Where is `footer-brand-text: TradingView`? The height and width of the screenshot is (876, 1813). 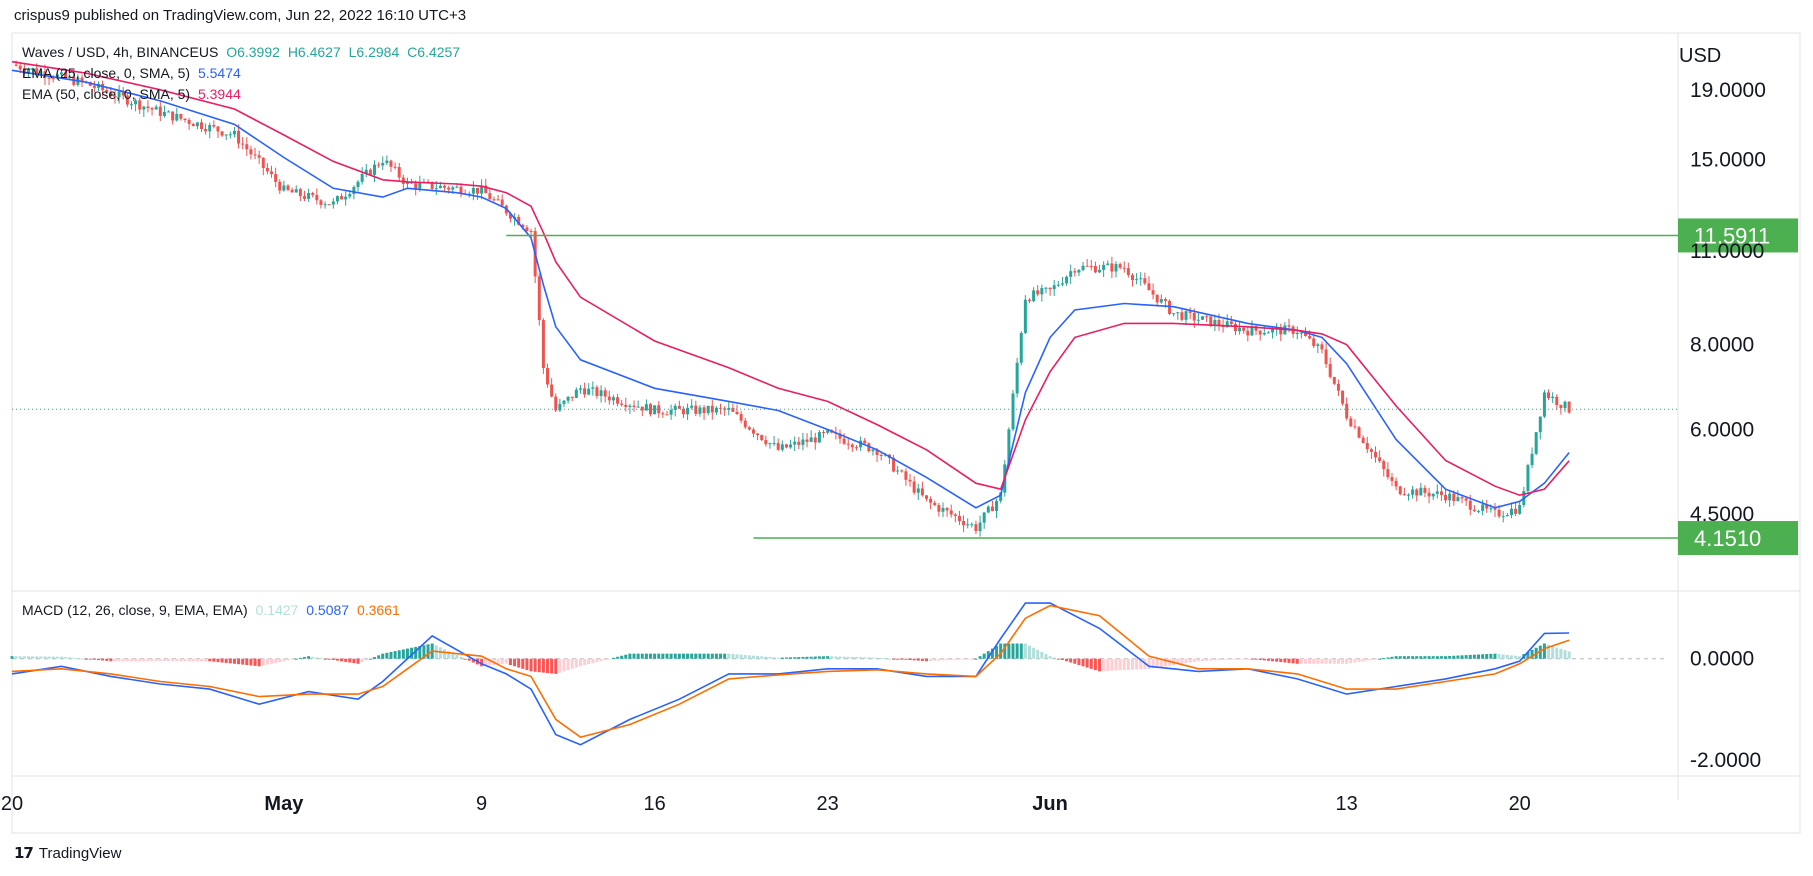 footer-brand-text: TradingView is located at coordinates (80, 853).